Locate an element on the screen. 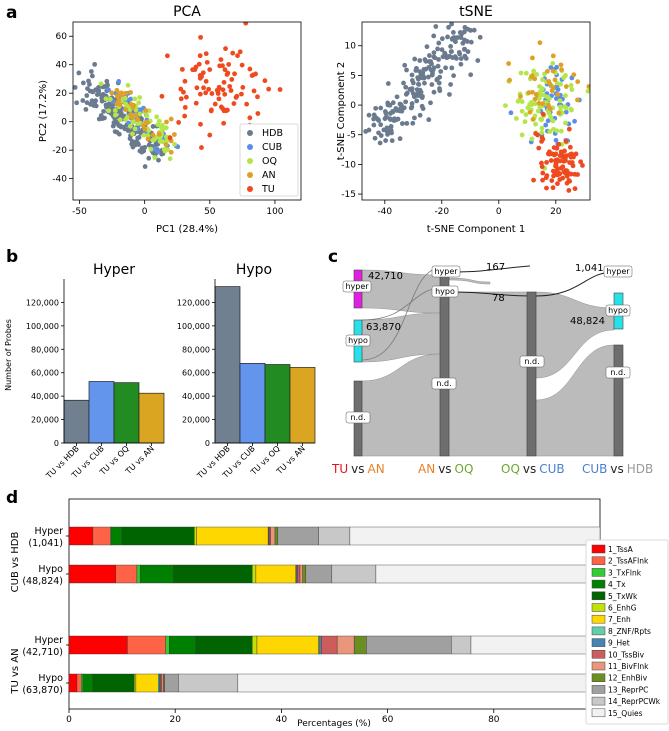  sankey-num-63870: 63,870 is located at coordinates (383, 327).